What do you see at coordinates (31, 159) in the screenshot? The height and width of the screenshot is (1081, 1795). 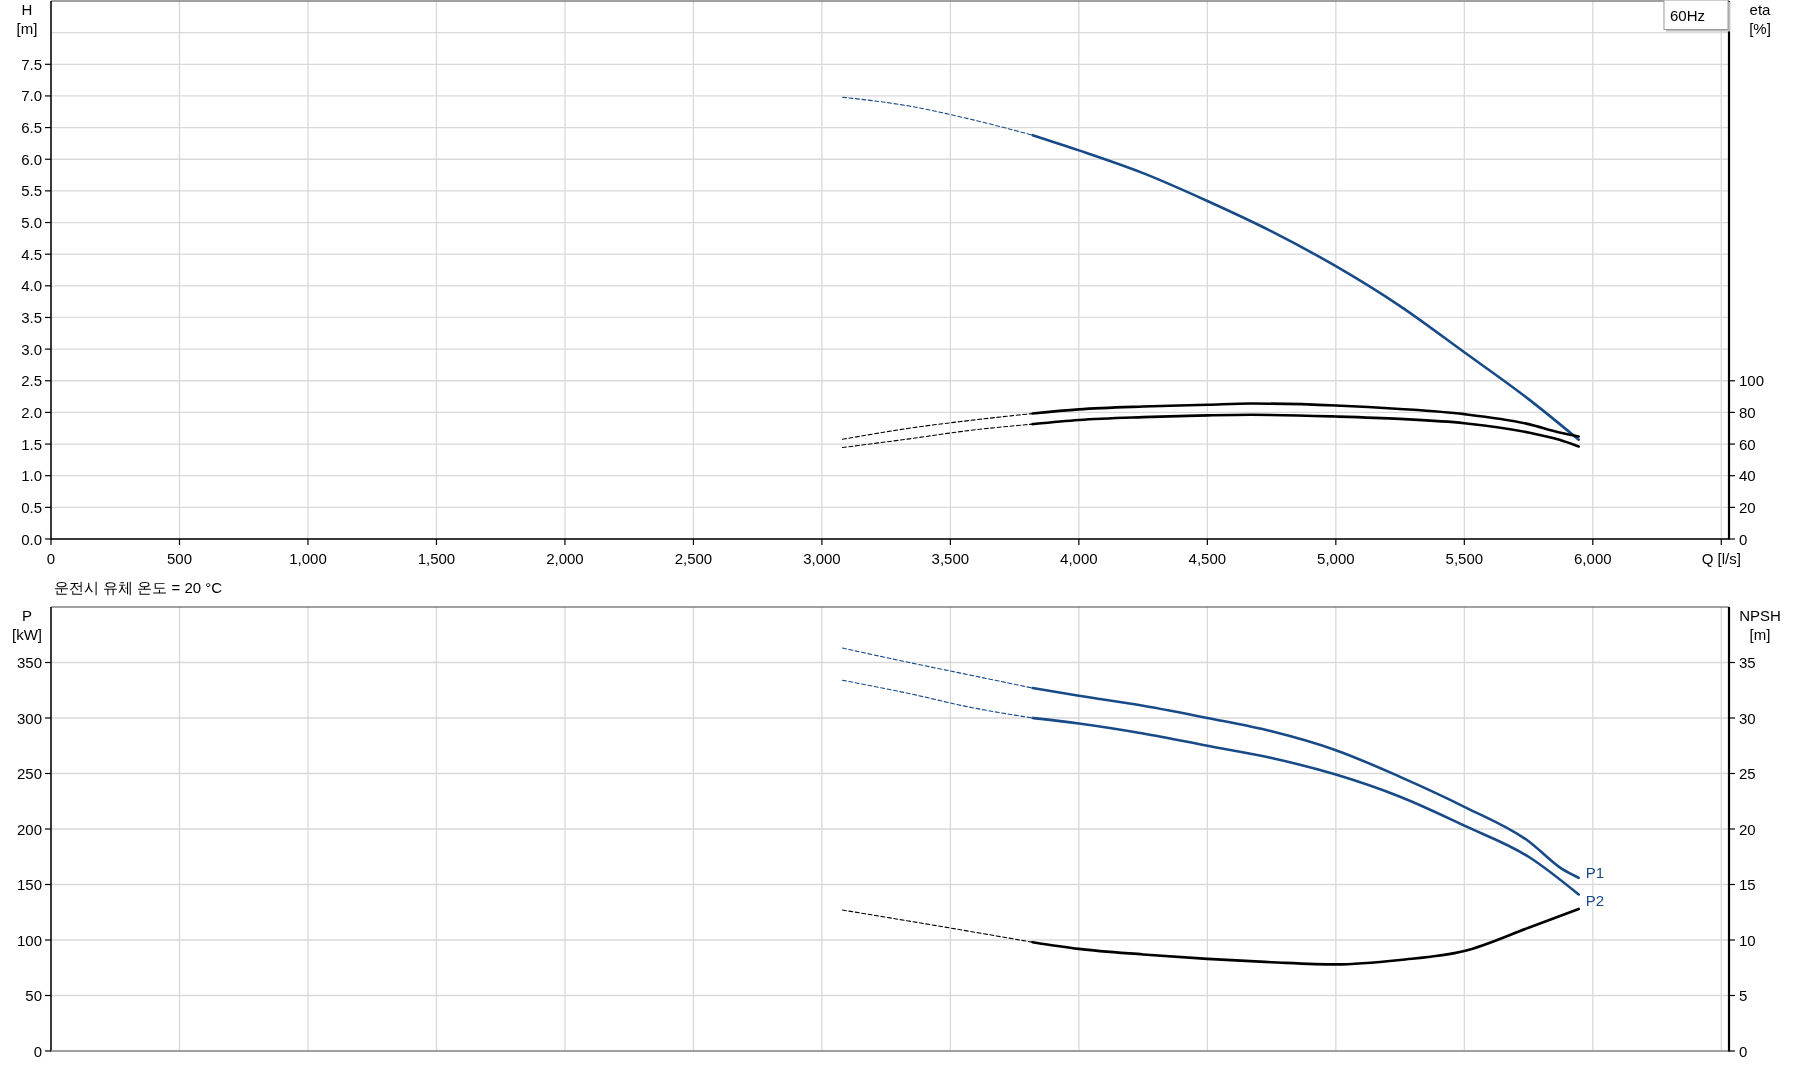 I see `y-tick: 6.0` at bounding box center [31, 159].